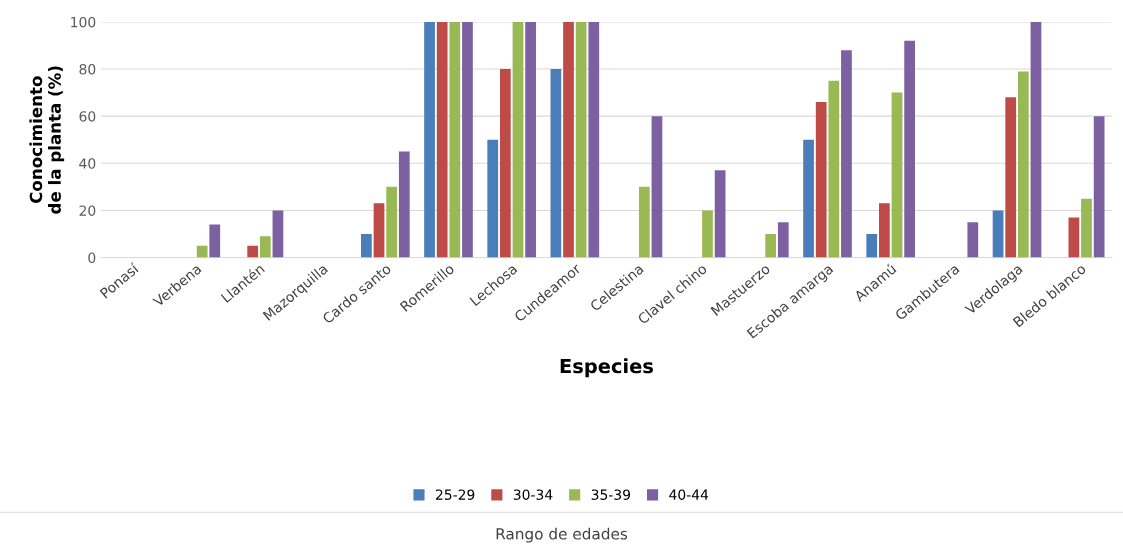  I want to click on y-tick-label: 0, so click(92, 258).